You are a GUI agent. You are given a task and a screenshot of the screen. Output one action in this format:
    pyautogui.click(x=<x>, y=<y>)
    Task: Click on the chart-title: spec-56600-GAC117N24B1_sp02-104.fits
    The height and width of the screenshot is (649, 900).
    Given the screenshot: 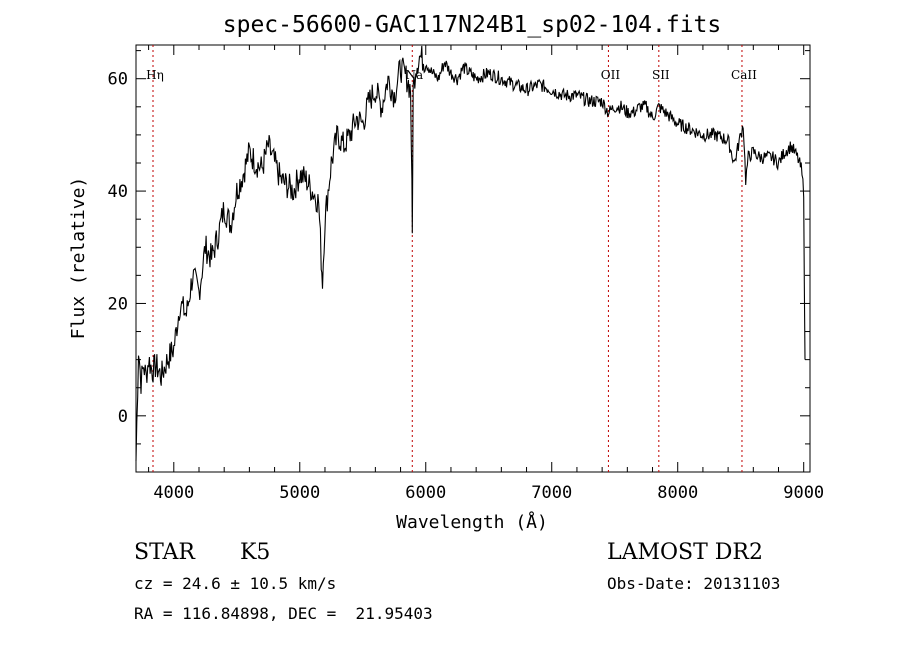 What is the action you would take?
    pyautogui.click(x=472, y=25)
    